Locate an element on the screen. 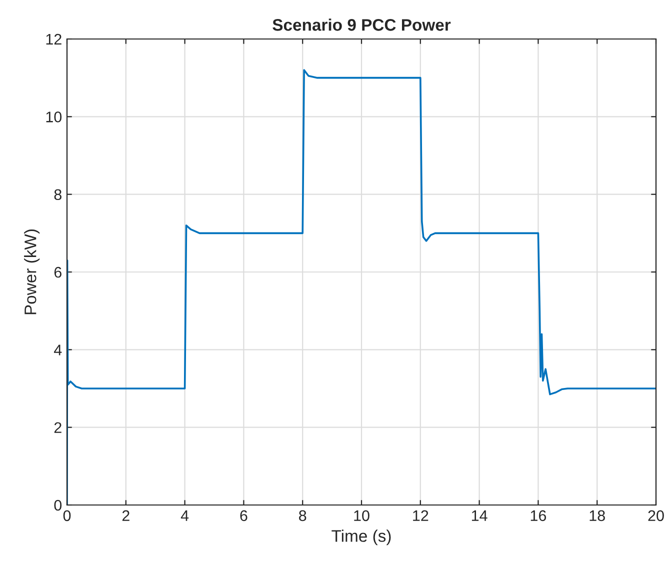  x-tick-label: 0 is located at coordinates (67, 516).